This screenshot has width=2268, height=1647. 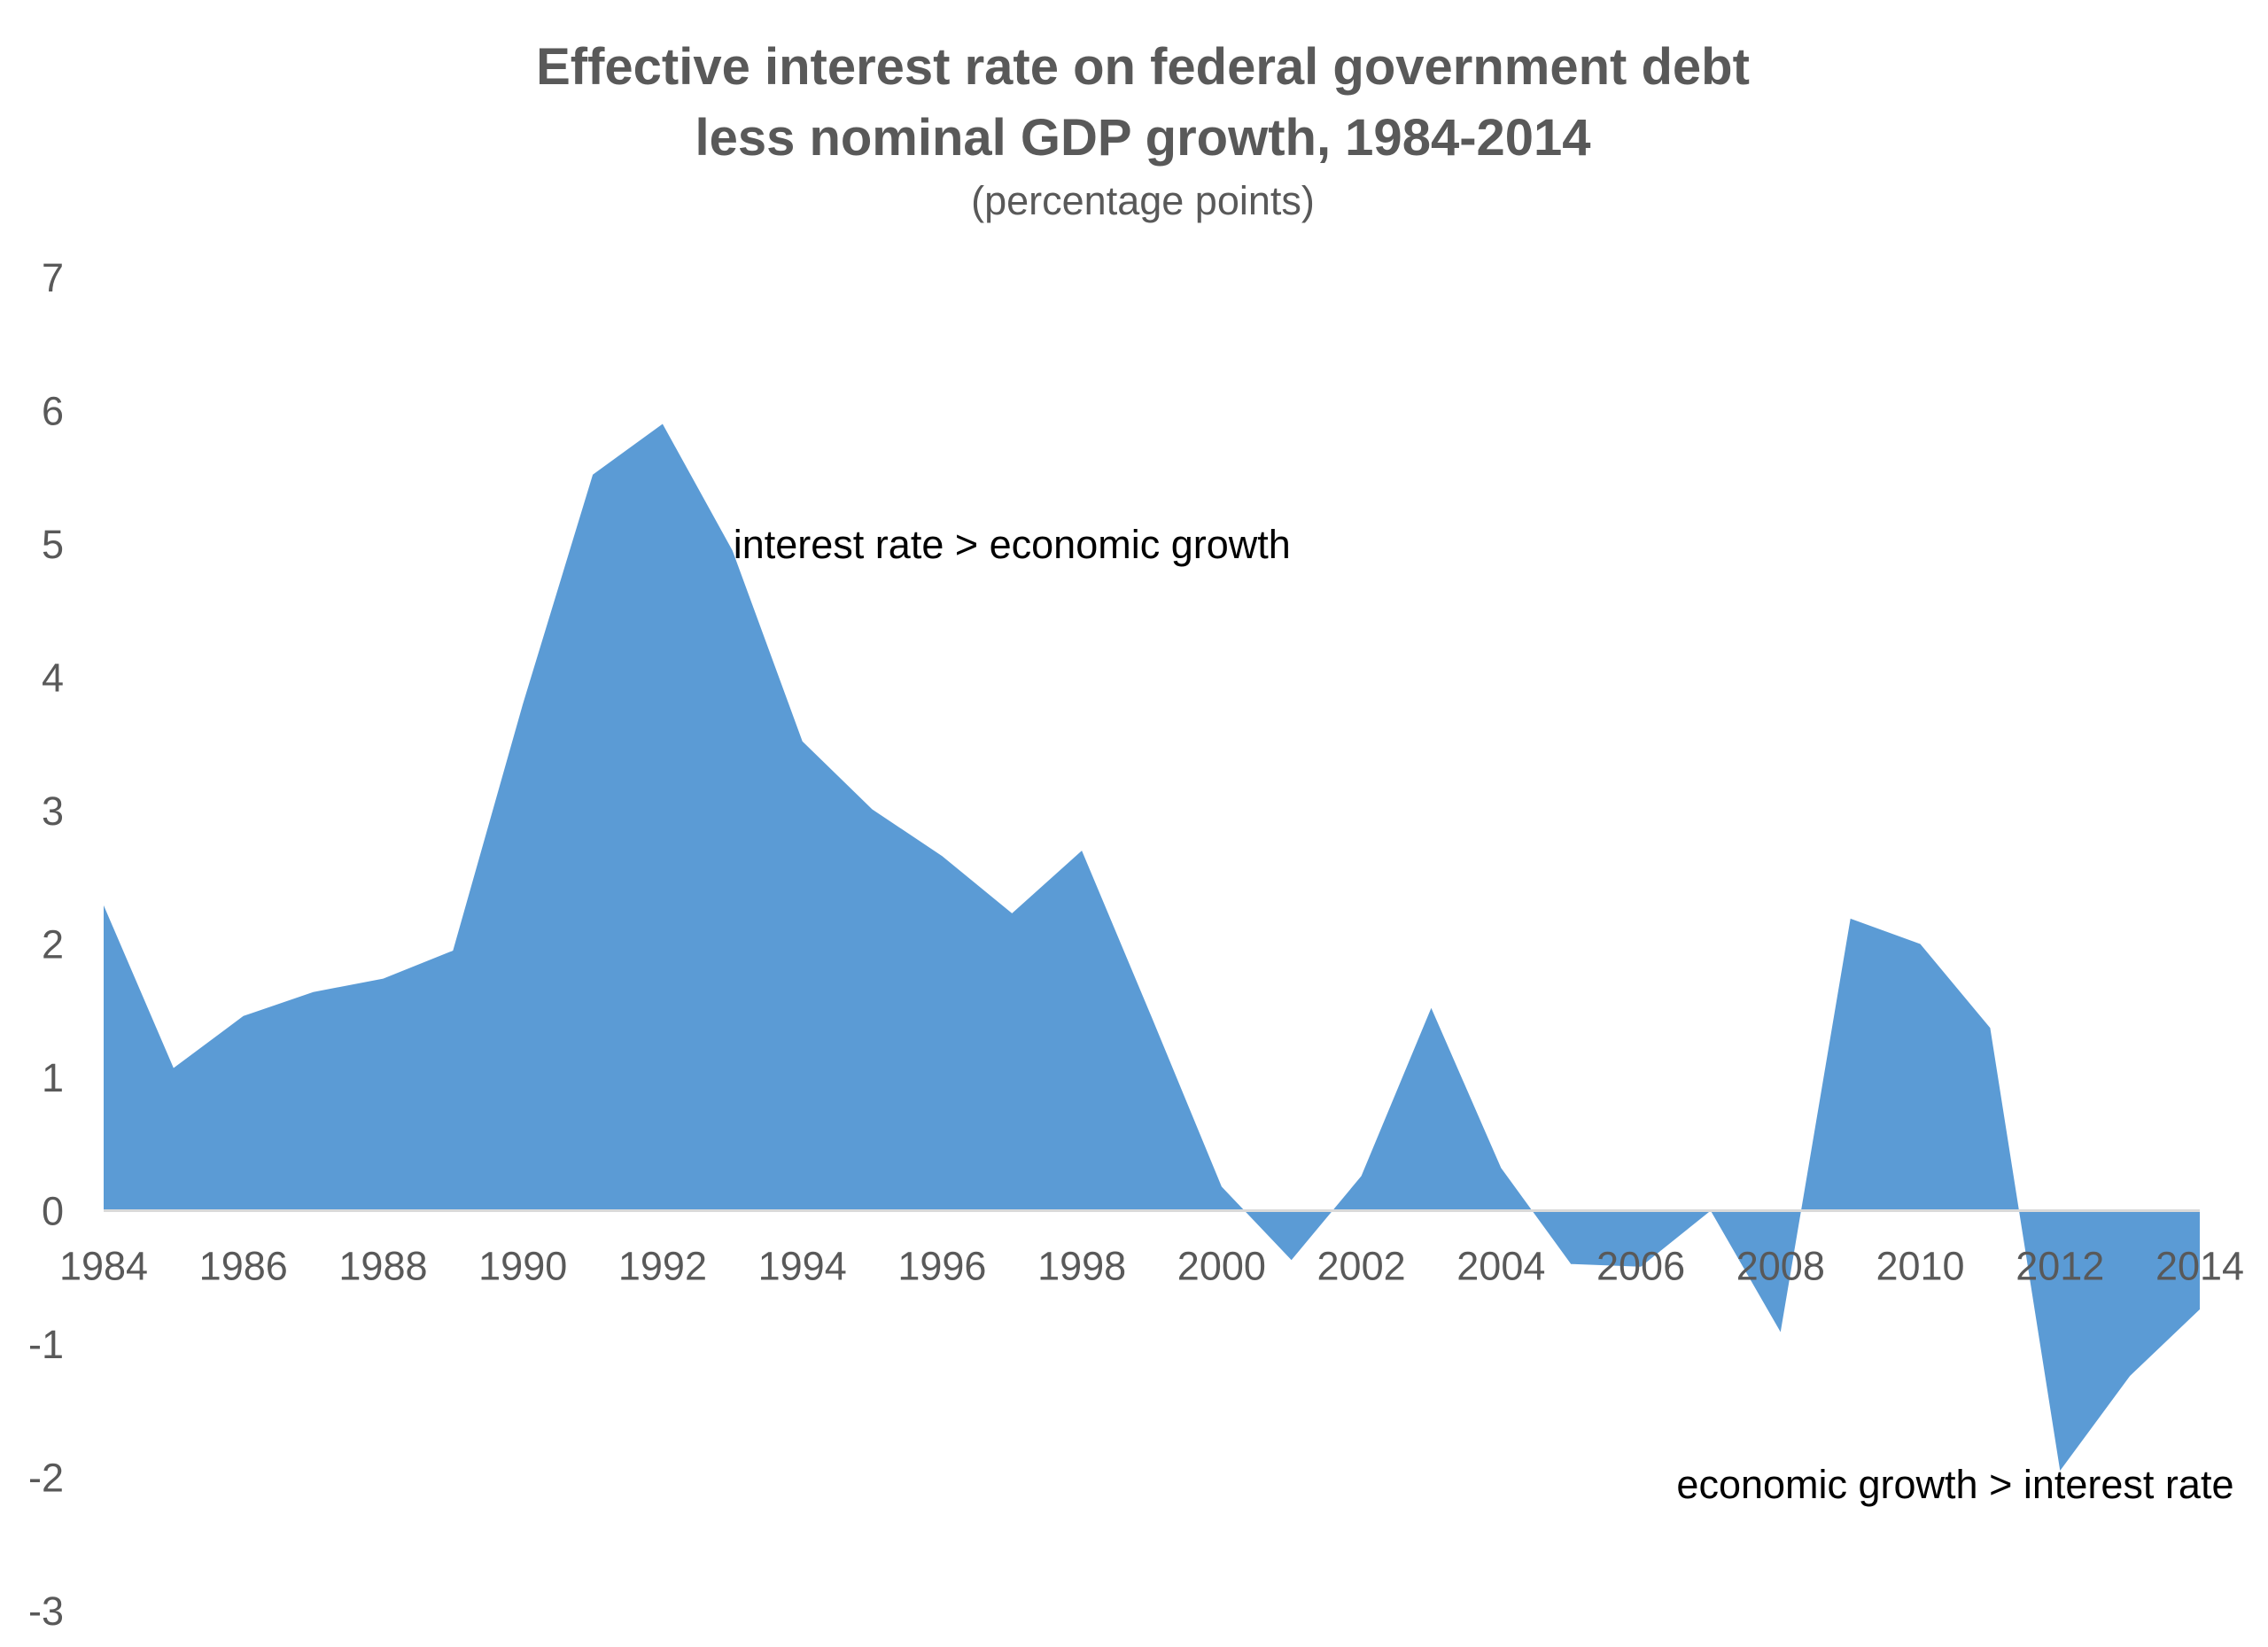 I want to click on y-tick-label: 1, so click(x=53, y=1077).